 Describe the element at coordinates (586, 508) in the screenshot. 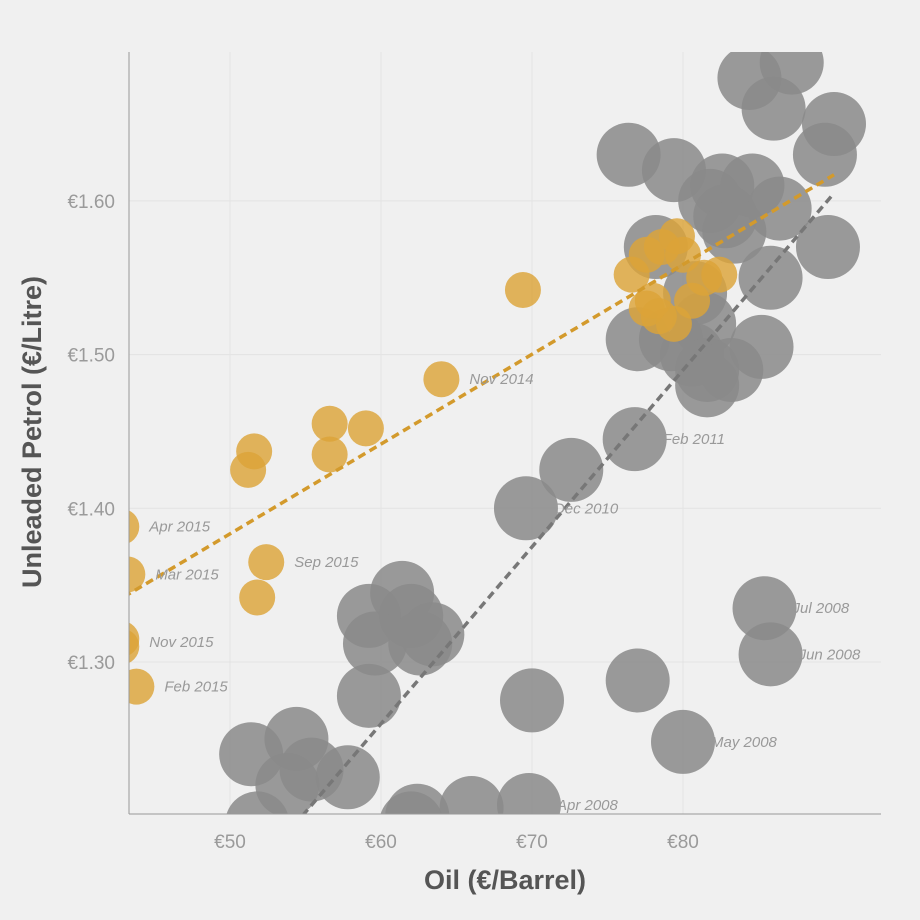

I see `point-annotation: Dec 2010` at that location.